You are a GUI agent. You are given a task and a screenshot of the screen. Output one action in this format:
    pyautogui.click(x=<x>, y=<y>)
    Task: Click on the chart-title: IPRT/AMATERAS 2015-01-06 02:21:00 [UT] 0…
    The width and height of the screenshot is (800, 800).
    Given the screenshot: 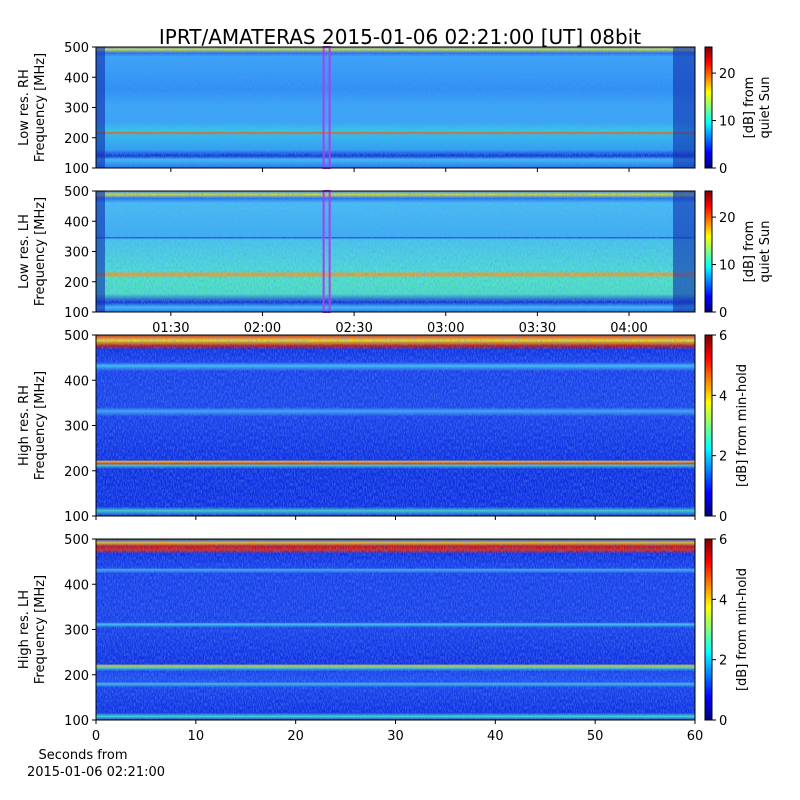 What is the action you would take?
    pyautogui.click(x=400, y=37)
    